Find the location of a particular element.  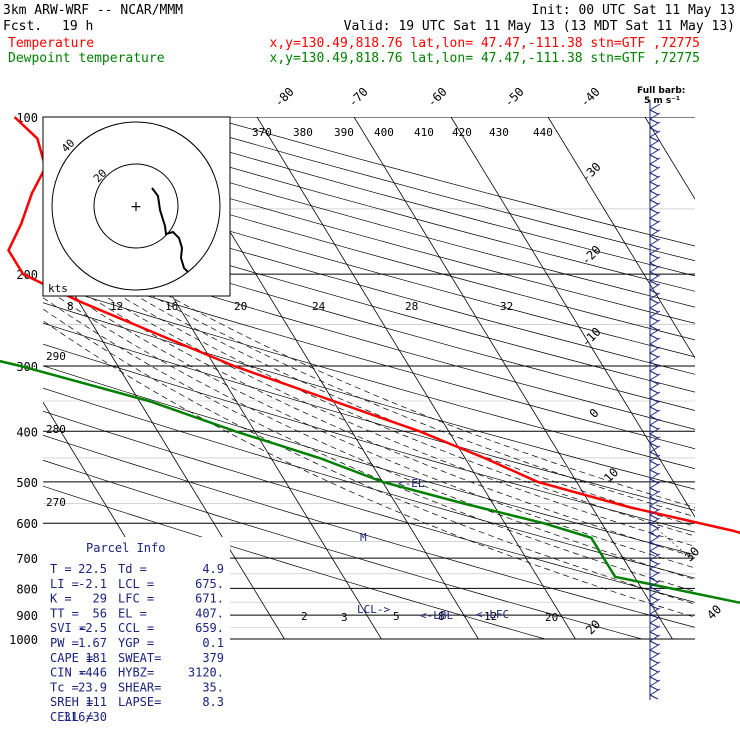

parcel-info-cell: 407. is located at coordinates (209, 613).